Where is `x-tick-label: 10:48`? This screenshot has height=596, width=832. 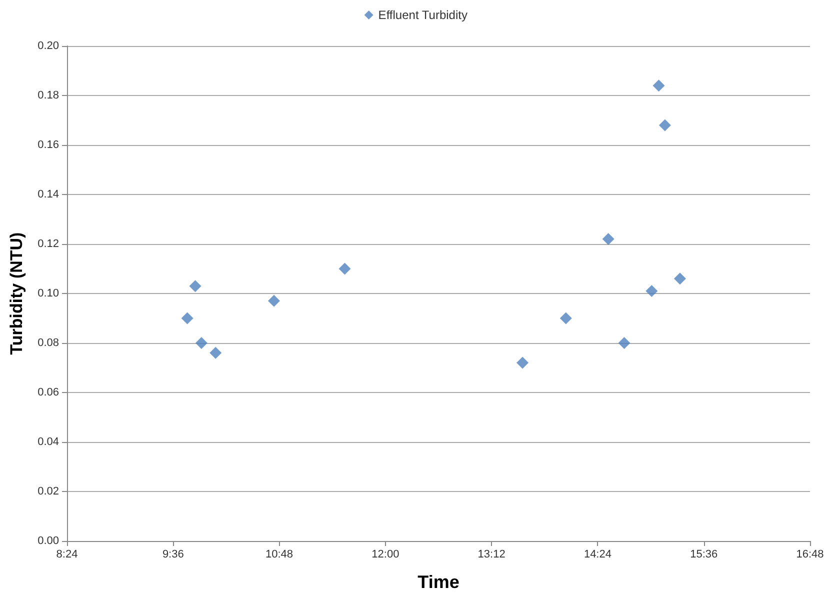 x-tick-label: 10:48 is located at coordinates (280, 554).